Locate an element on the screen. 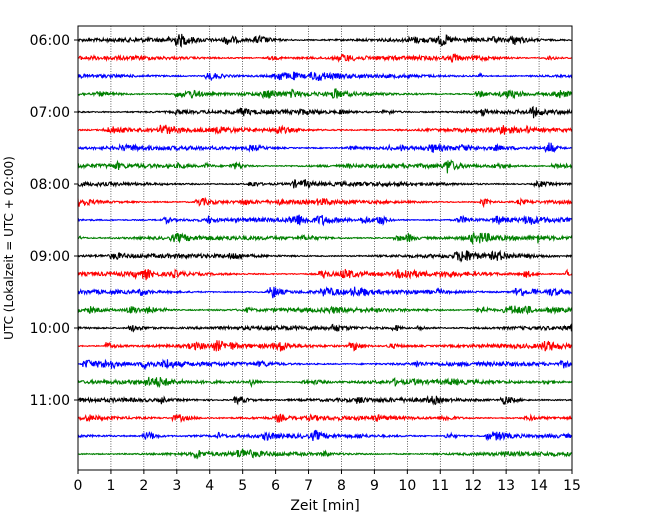 The height and width of the screenshot is (520, 650). y-axis-label: UTC (Lokalzeit = UTC + 02:00) is located at coordinates (9, 248).